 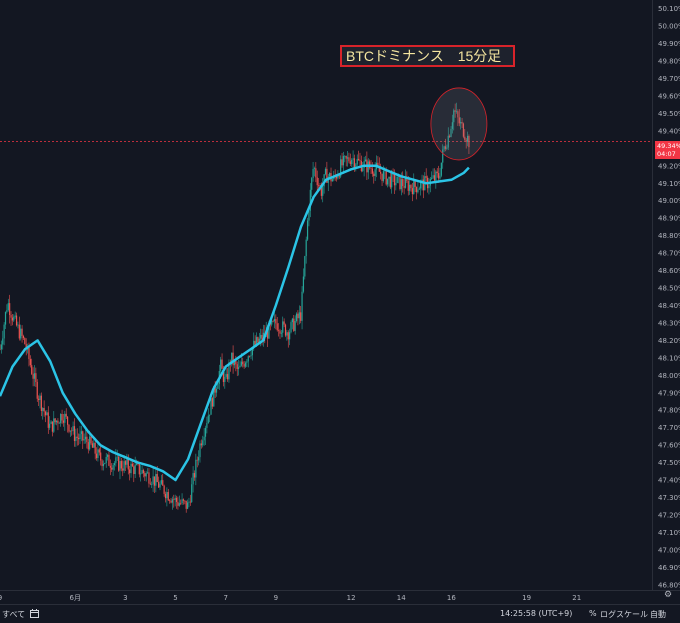 I want to click on gear-icon: ⚙, so click(x=668, y=595).